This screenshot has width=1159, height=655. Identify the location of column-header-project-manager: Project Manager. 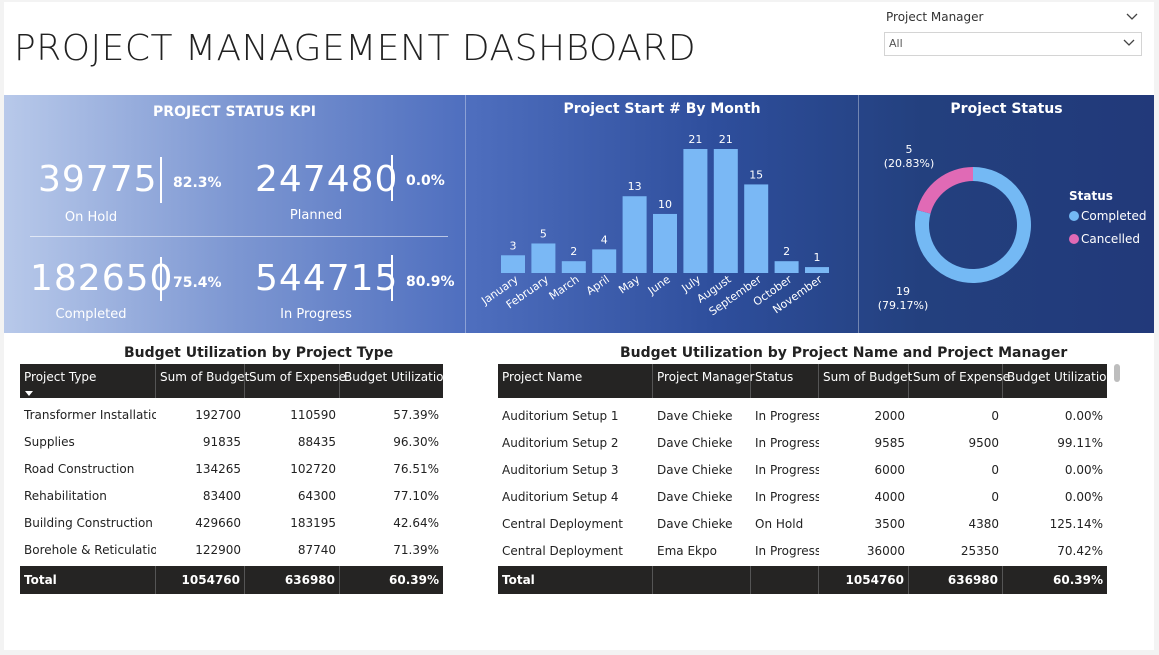
(703, 381).